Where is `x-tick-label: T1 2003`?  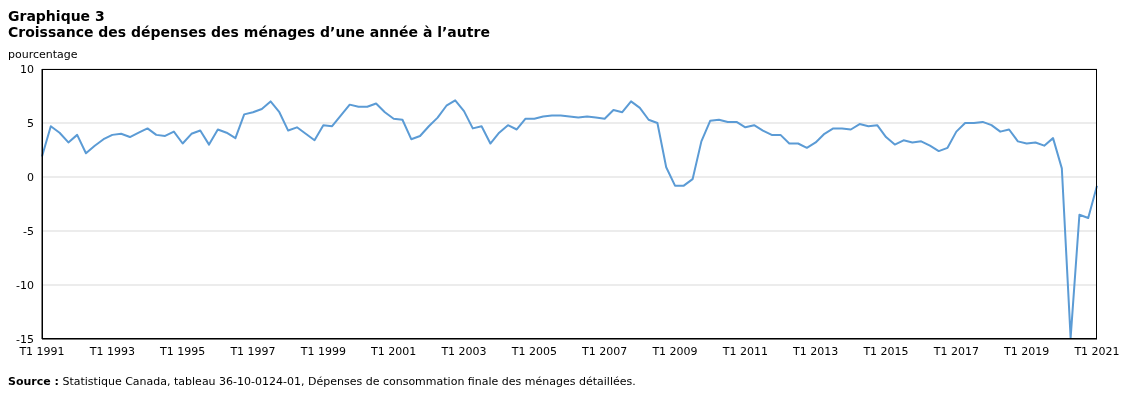 x-tick-label: T1 2003 is located at coordinates (463, 351).